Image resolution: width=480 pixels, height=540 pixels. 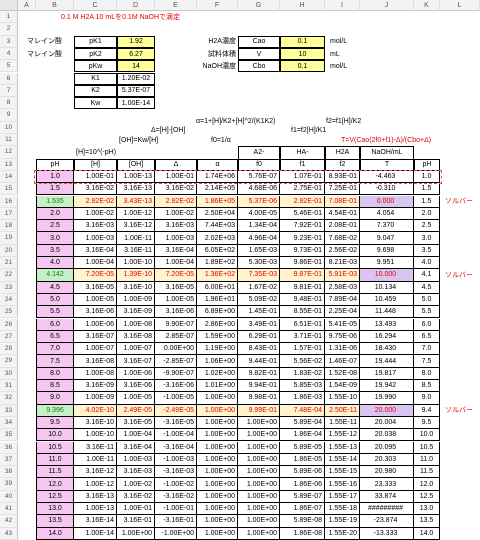 What do you see at coordinates (136, 214) in the screenshot?
I see `data-cell: 1.00E-12` at bounding box center [136, 214].